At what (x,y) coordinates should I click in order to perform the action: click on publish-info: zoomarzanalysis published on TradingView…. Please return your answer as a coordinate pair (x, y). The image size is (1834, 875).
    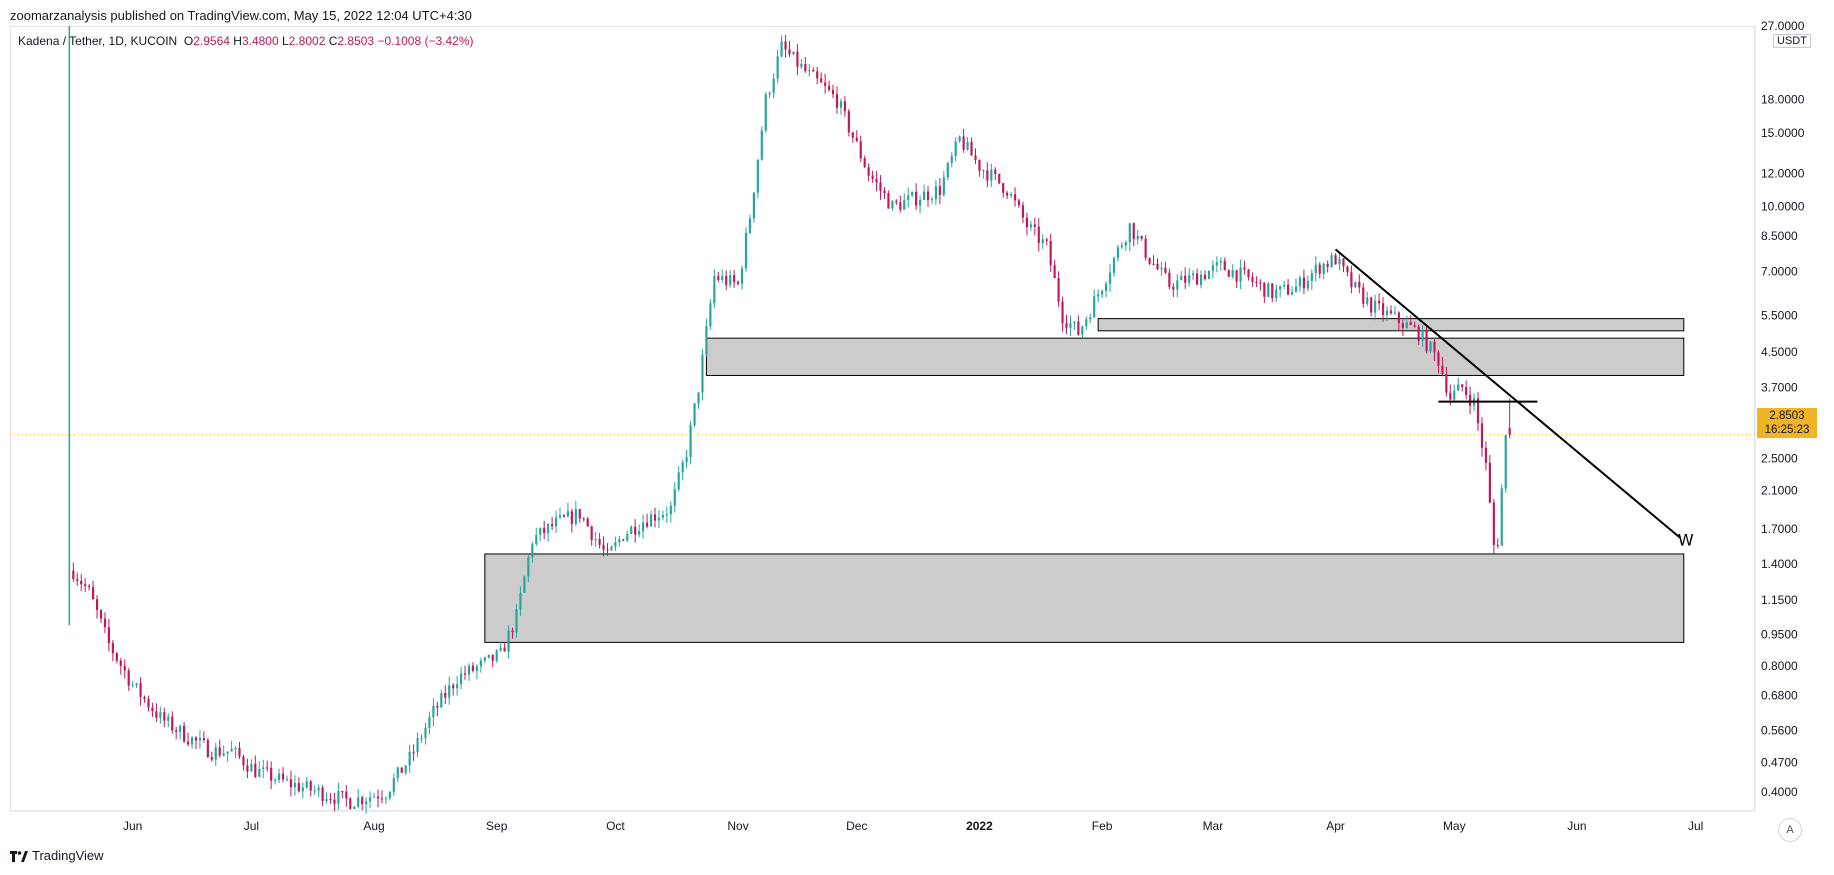
    Looking at the image, I should click on (241, 15).